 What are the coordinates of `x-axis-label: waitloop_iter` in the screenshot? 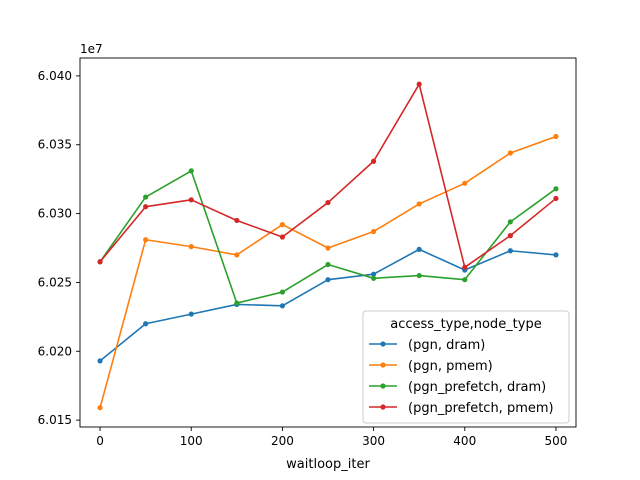 It's located at (328, 464).